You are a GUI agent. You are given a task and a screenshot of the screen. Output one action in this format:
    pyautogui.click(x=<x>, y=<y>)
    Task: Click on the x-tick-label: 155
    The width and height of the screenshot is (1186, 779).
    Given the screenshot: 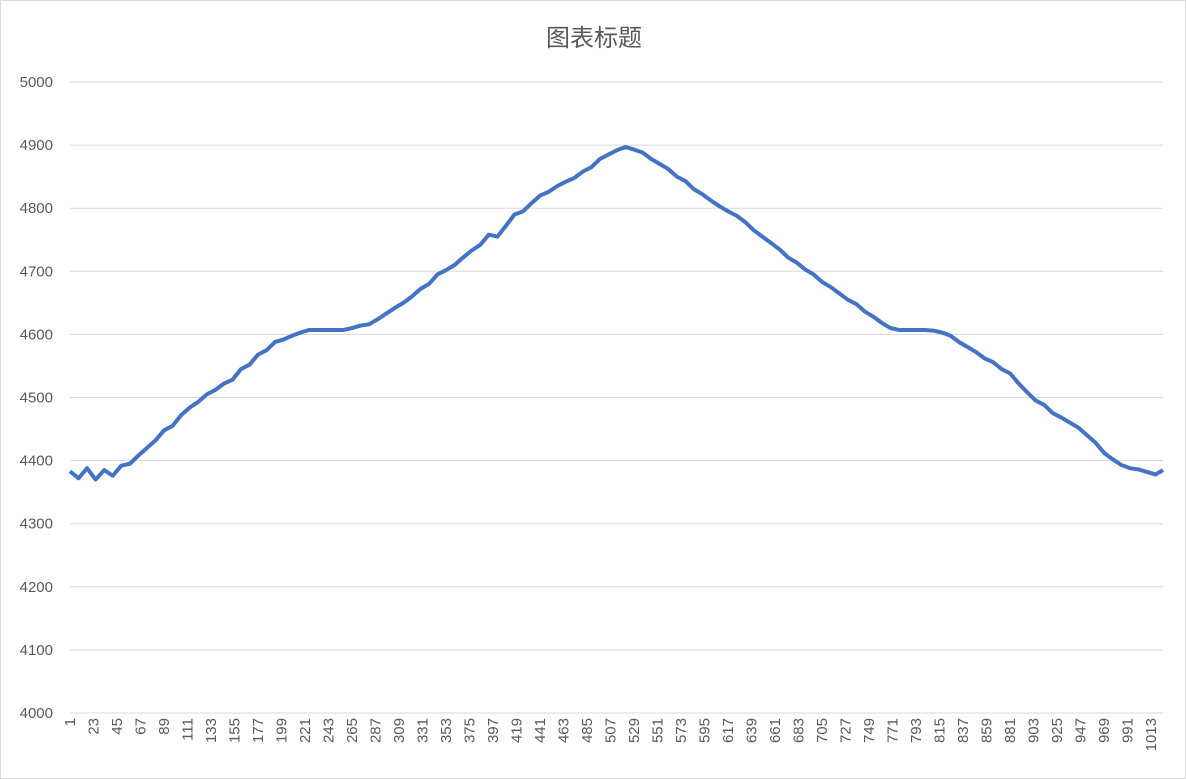 What is the action you would take?
    pyautogui.click(x=235, y=730)
    